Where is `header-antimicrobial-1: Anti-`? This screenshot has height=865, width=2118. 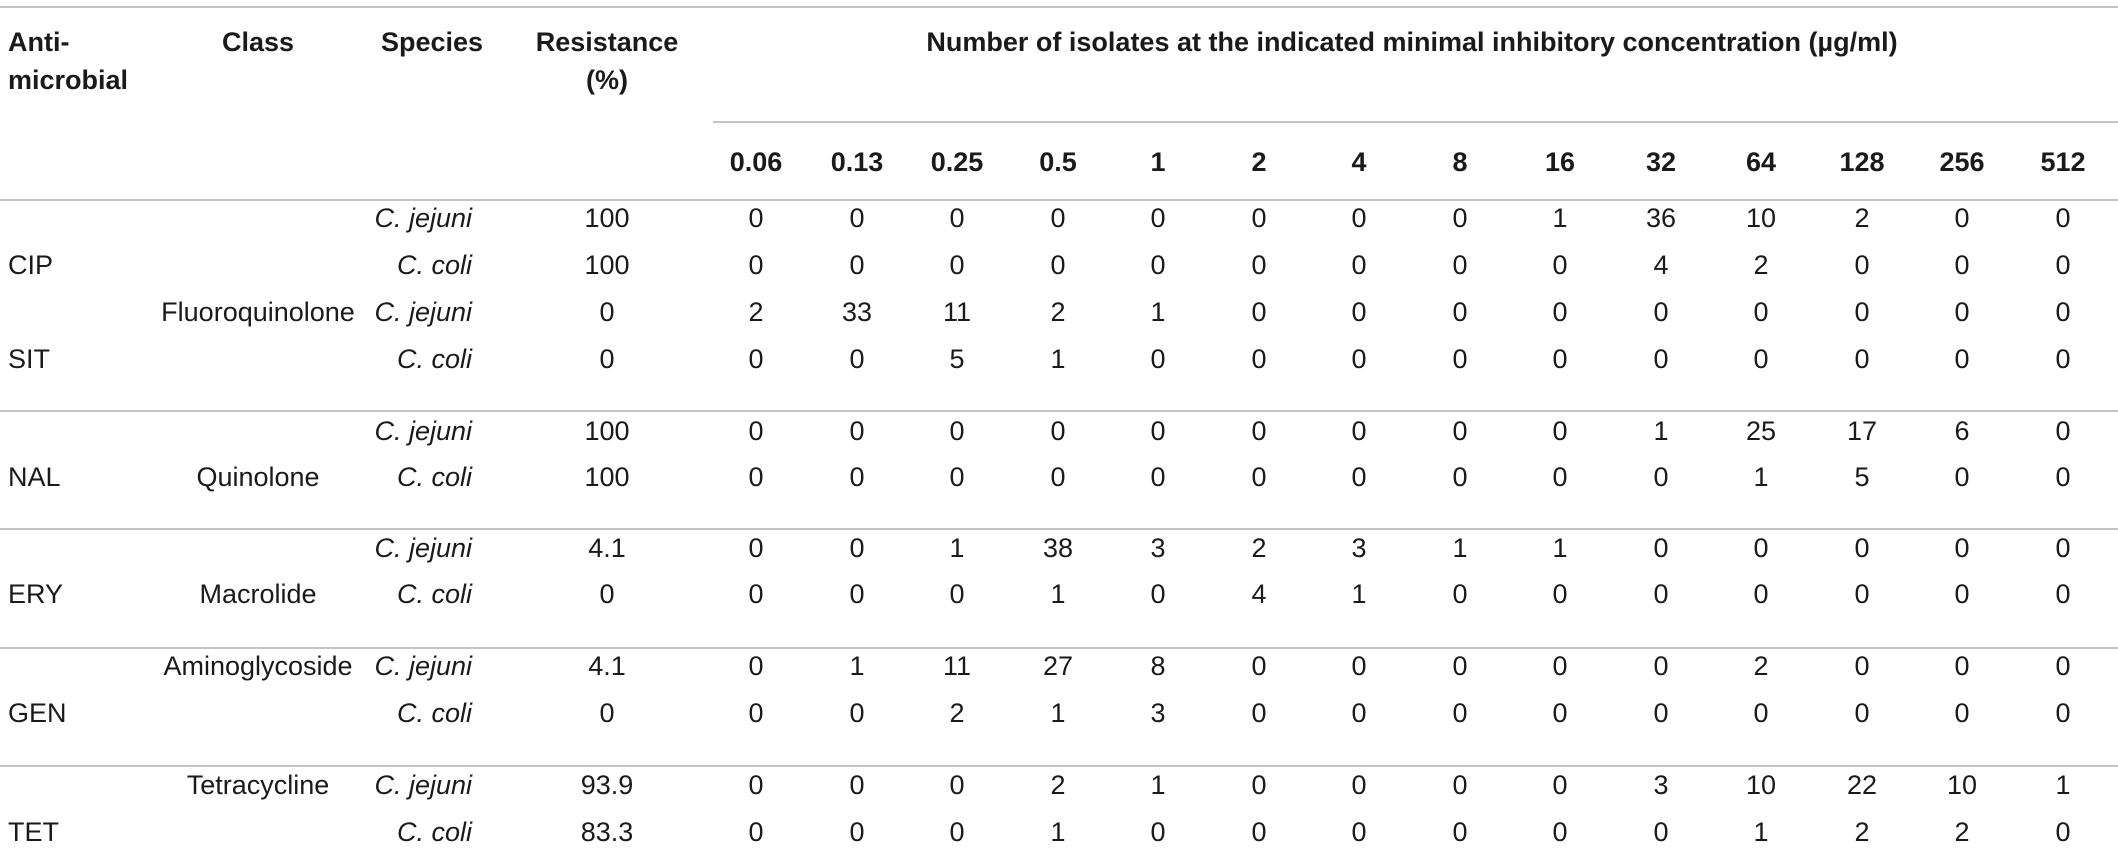
header-antimicrobial-1: Anti- is located at coordinates (39, 42).